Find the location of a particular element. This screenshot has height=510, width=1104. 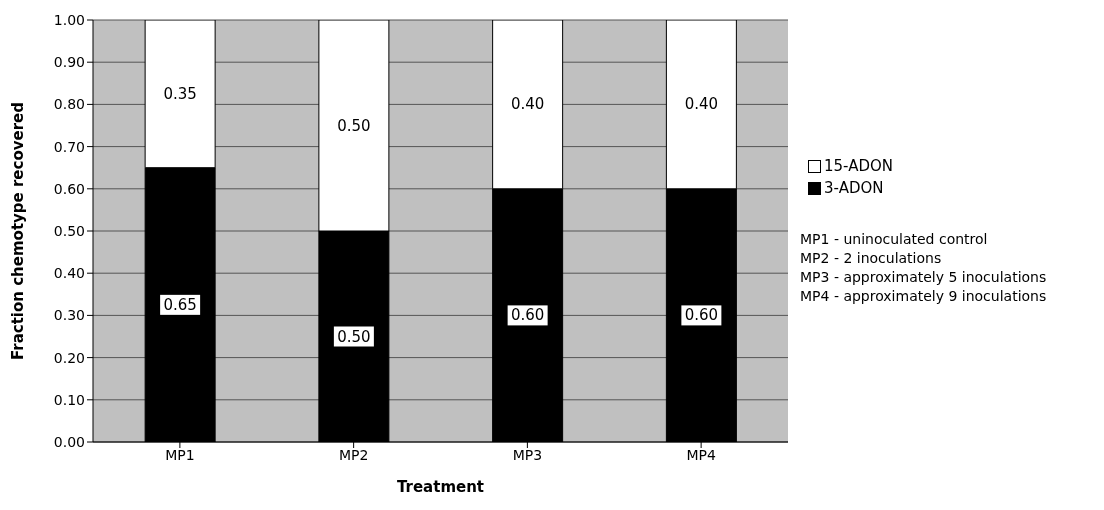

y-tick-label: 0.70 is located at coordinates (69, 146).